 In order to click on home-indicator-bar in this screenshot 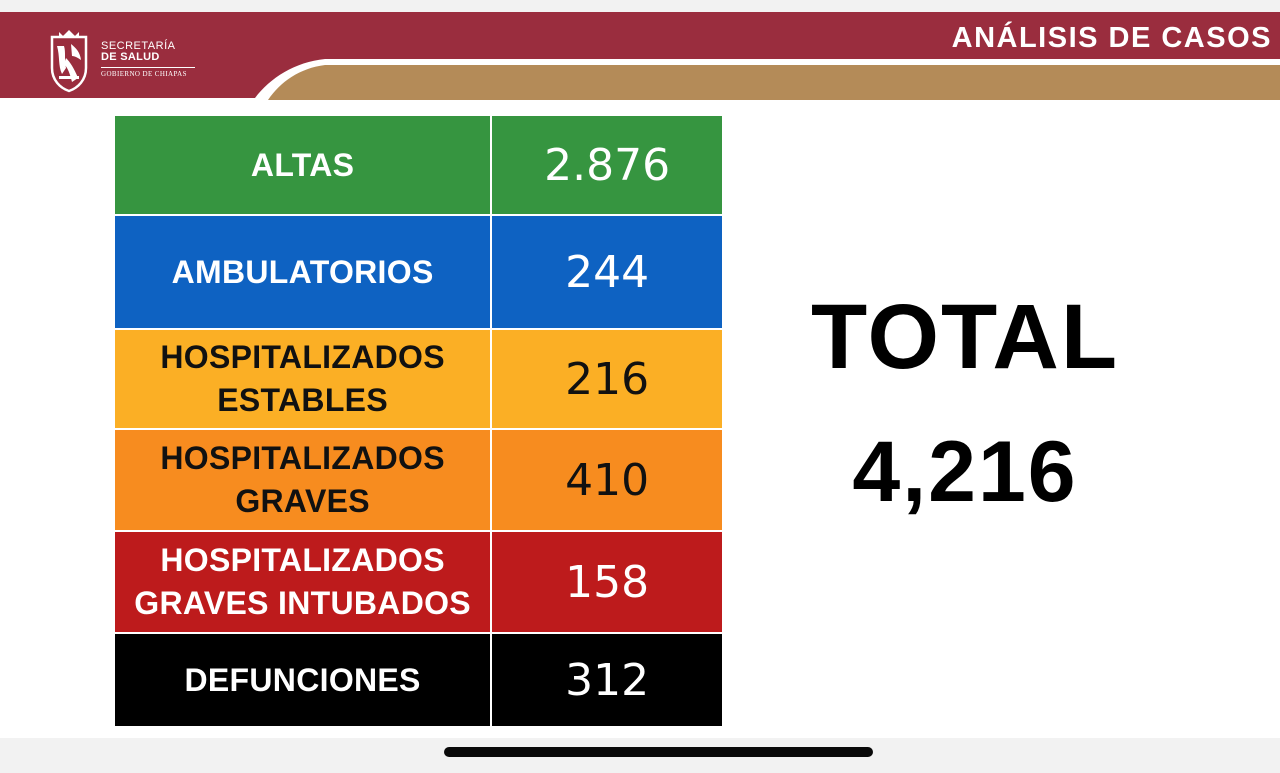, I will do `click(658, 752)`.